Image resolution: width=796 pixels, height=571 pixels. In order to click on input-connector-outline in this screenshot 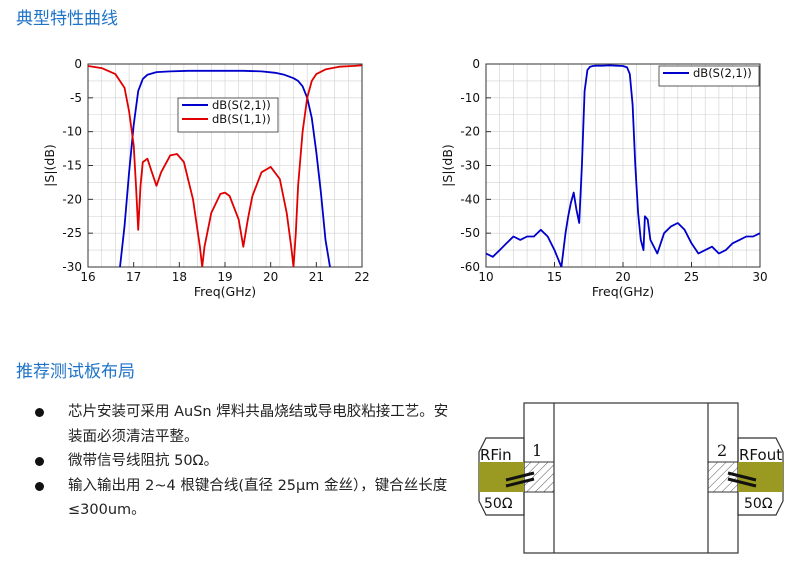, I will do `click(501, 476)`.